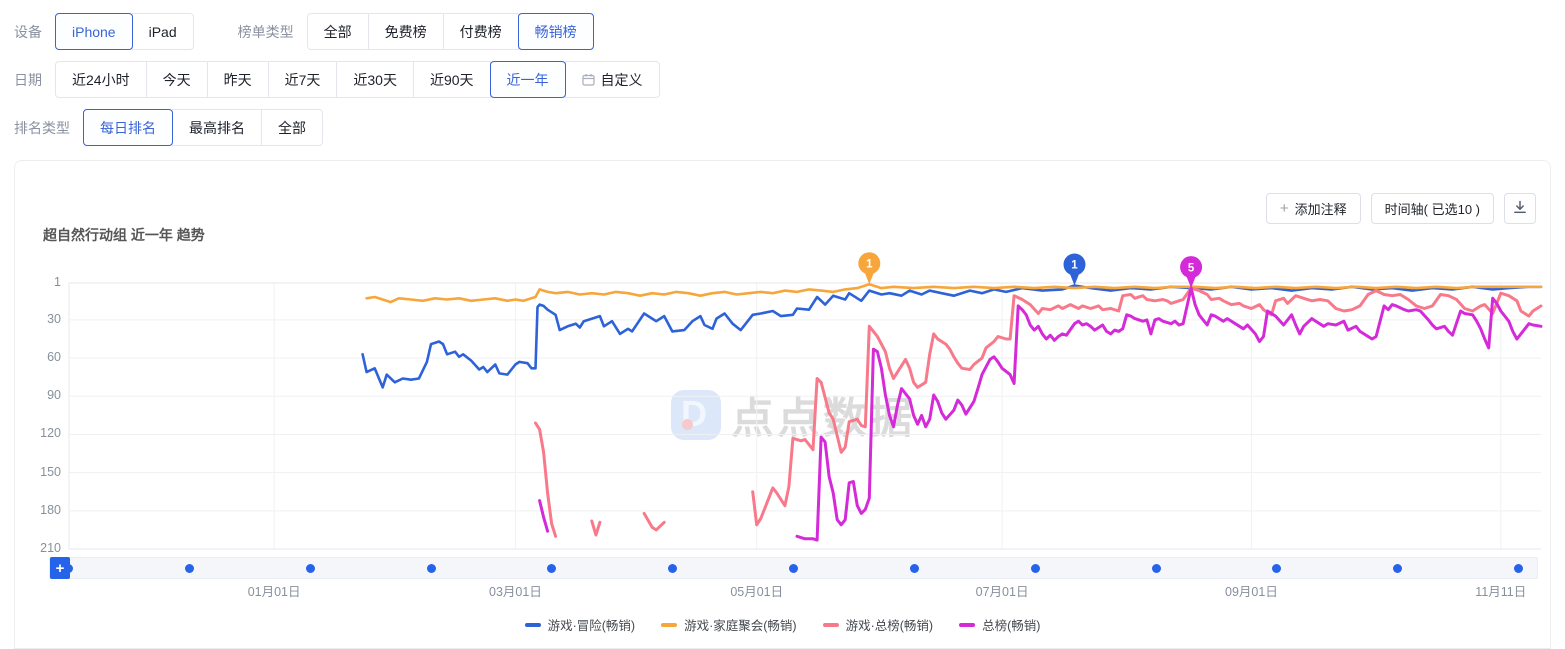 The image size is (1565, 649). I want to click on y-axis-tick: 210, so click(50, 548).